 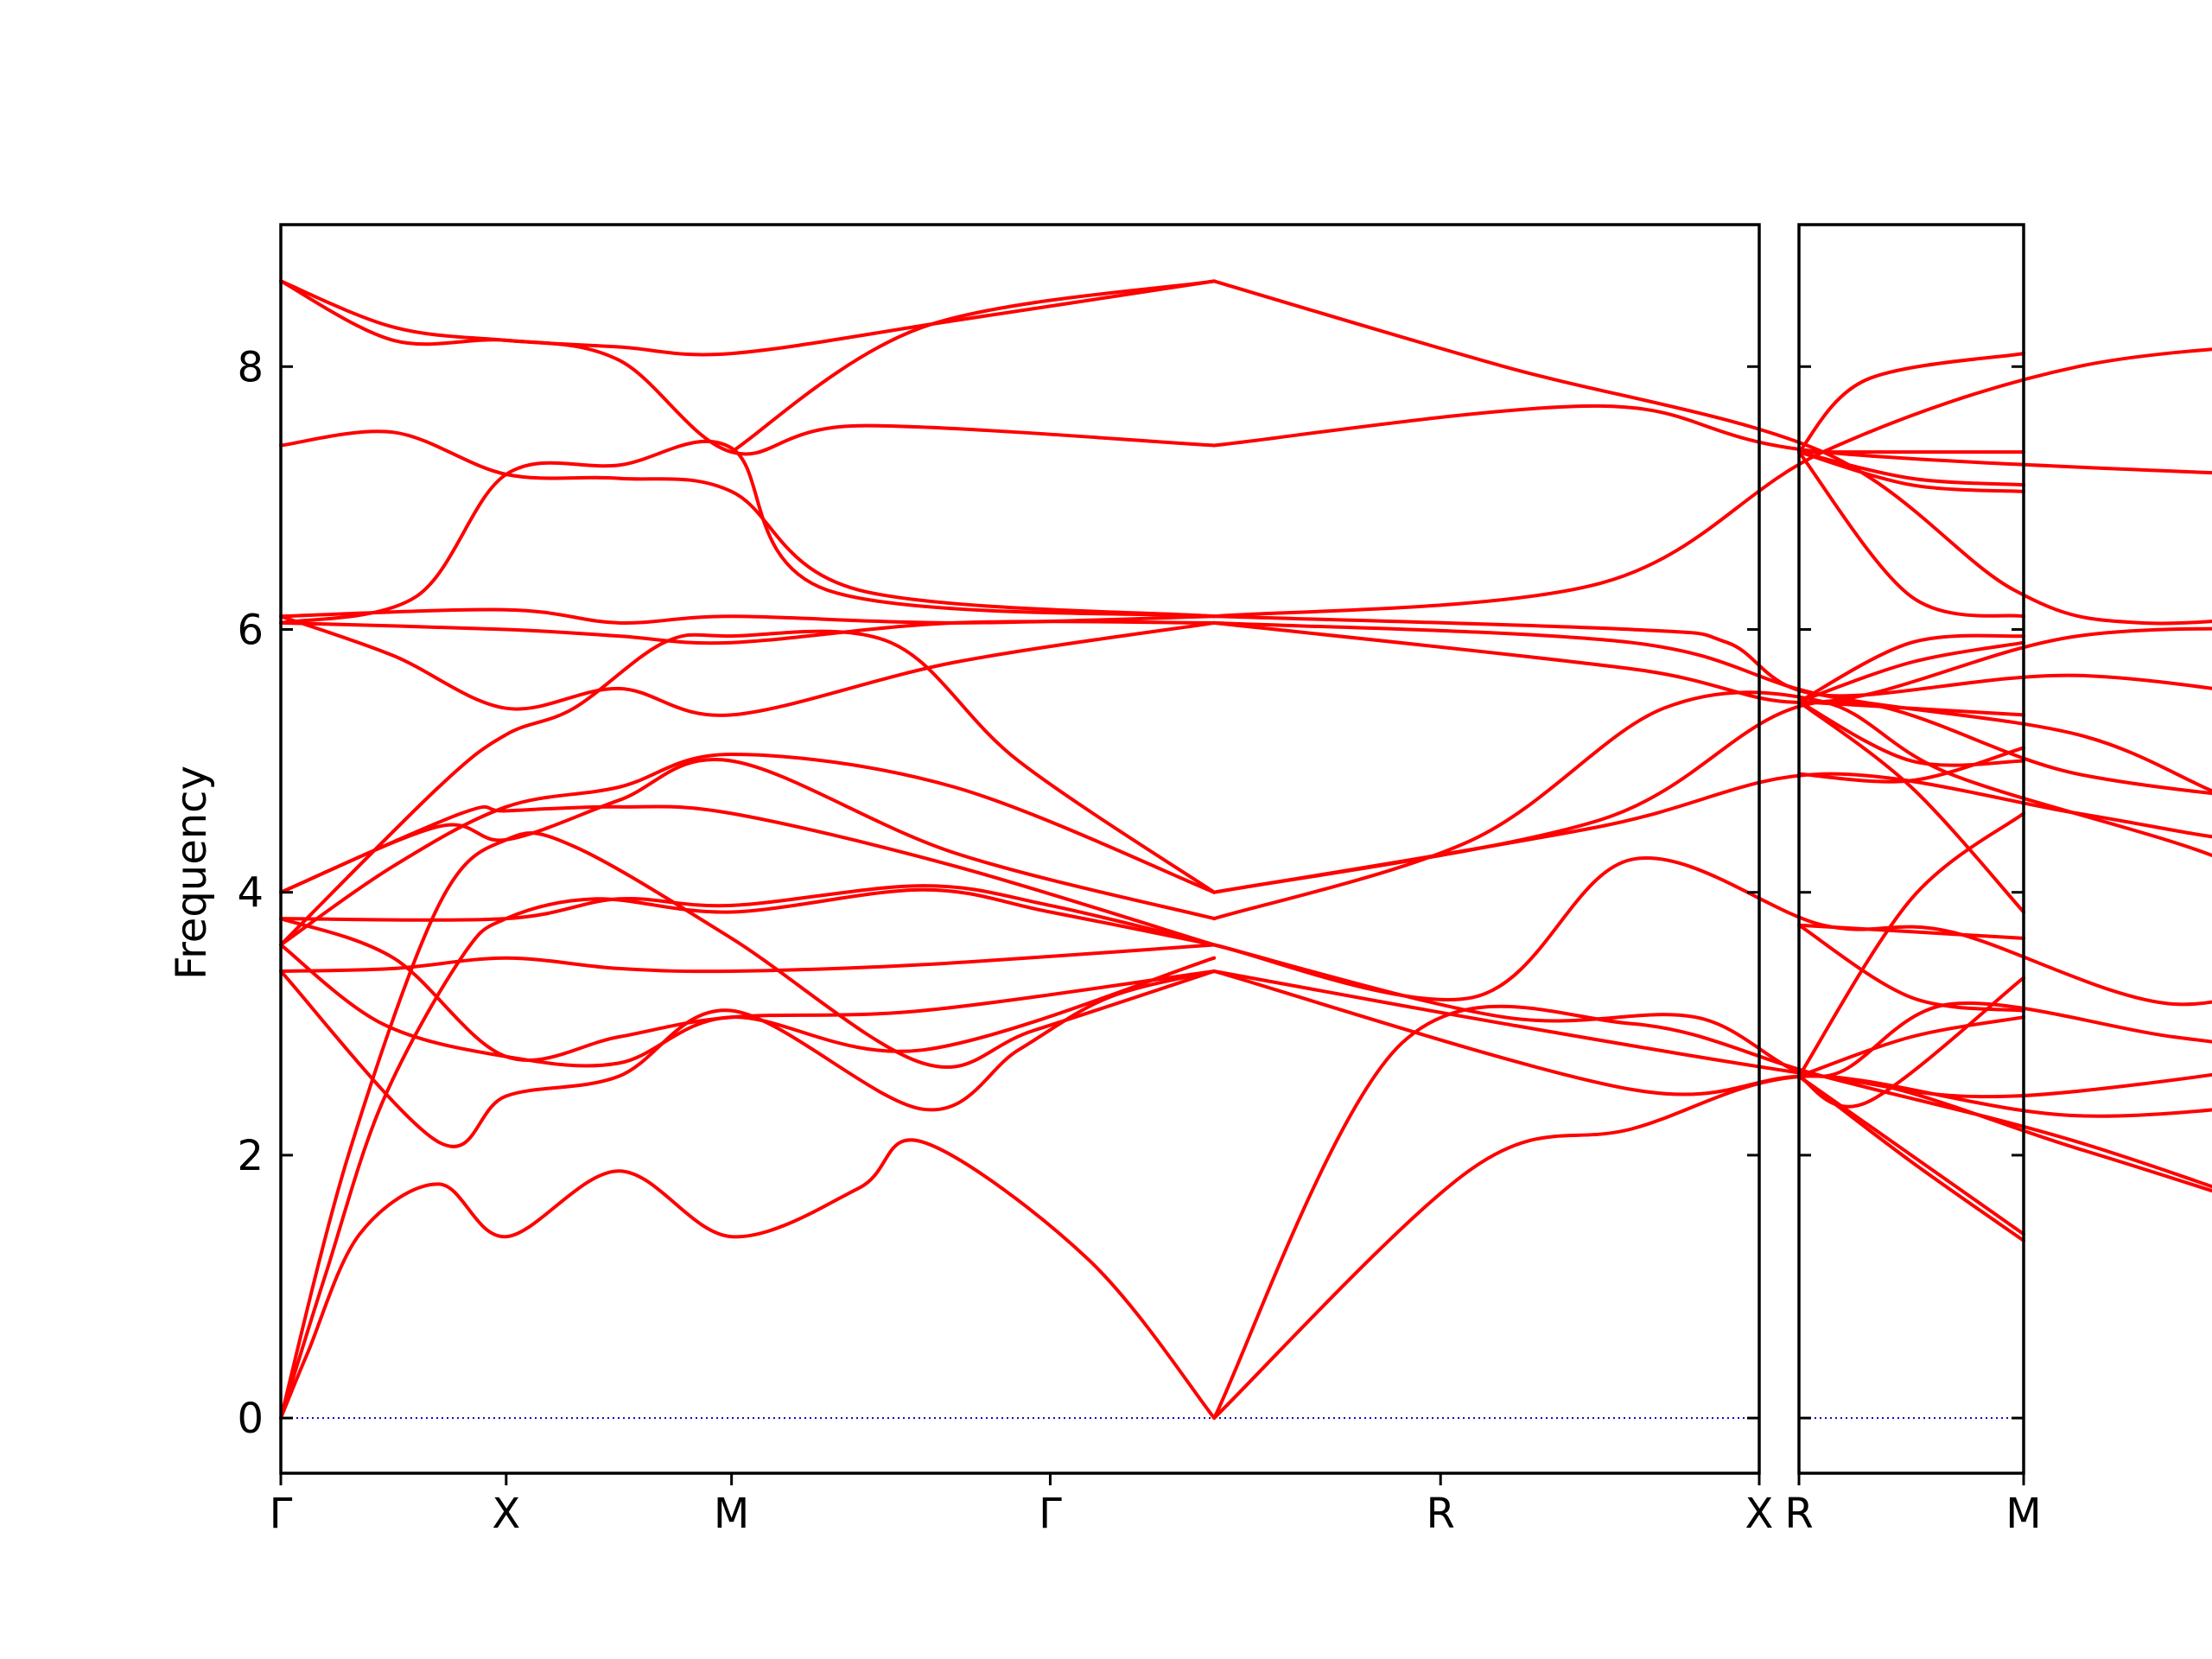 I want to click on y-tick-label: 0, so click(x=250, y=1419).